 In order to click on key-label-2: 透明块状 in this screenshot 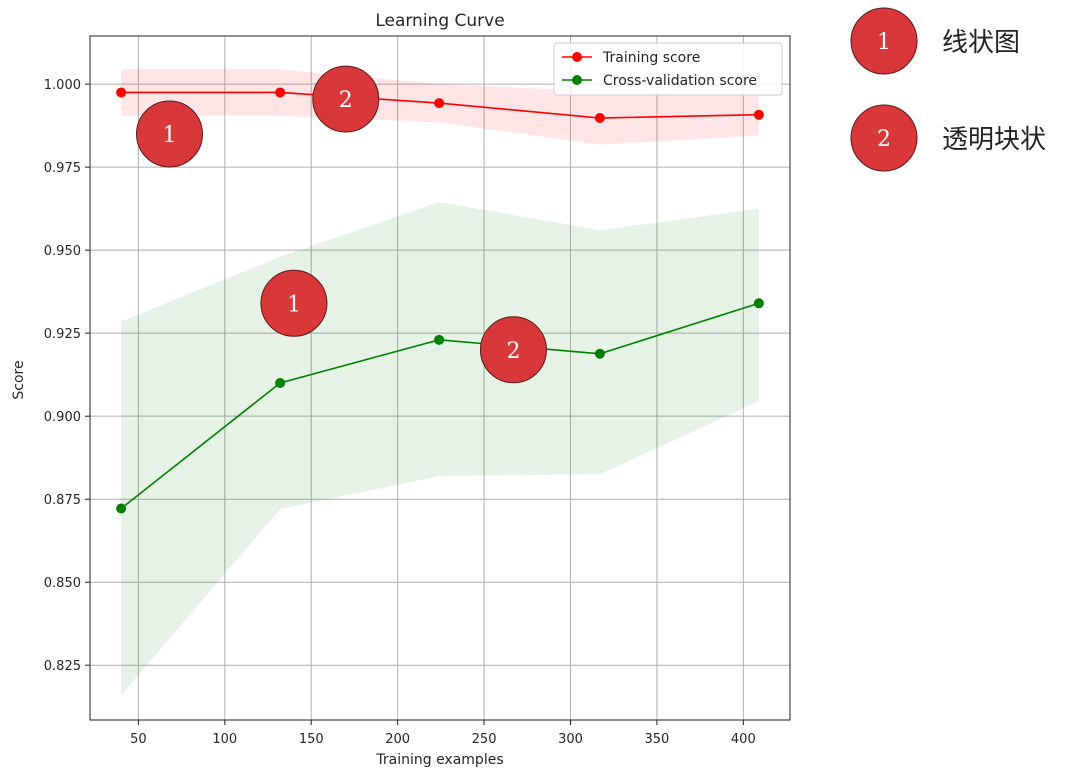, I will do `click(994, 140)`.